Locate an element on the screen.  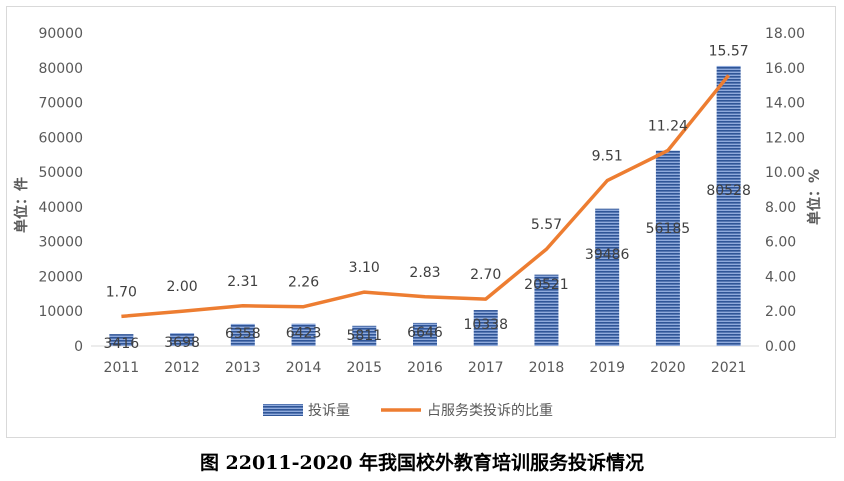
x-axis-tick-label: 2013 is located at coordinates (243, 368).